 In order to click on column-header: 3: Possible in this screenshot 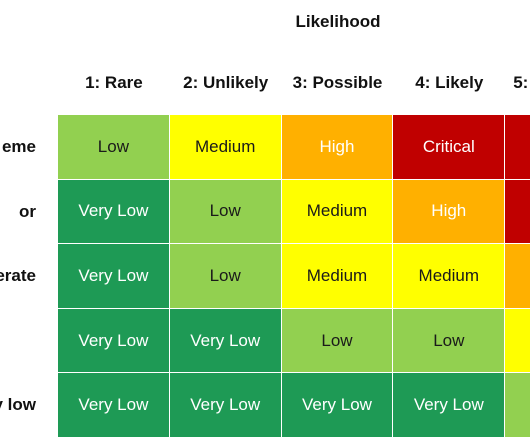, I will do `click(337, 82)`.